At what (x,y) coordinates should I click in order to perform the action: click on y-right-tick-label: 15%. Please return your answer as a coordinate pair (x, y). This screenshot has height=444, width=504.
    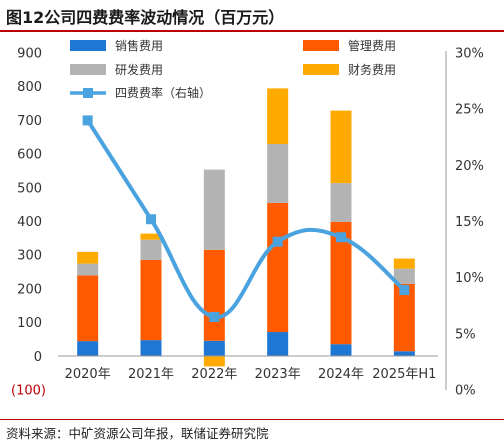
    Looking at the image, I should click on (469, 222).